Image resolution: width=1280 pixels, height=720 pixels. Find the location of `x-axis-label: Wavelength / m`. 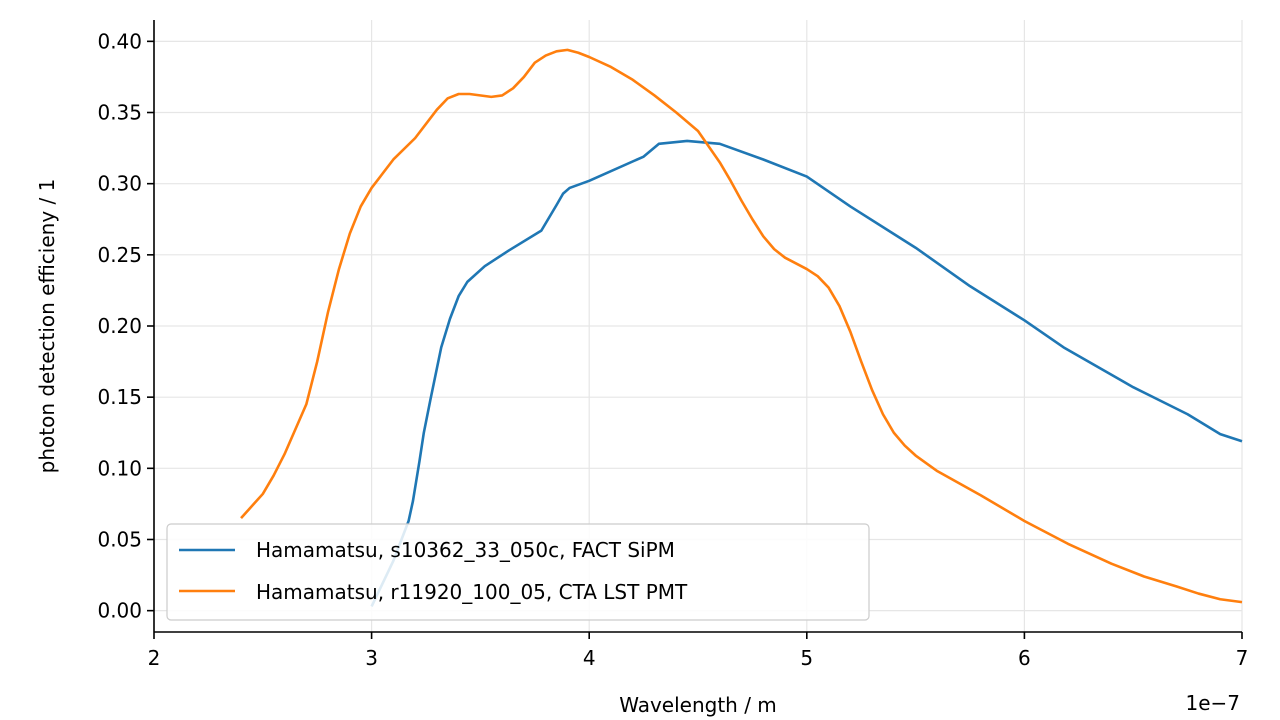

x-axis-label: Wavelength / m is located at coordinates (698, 705).